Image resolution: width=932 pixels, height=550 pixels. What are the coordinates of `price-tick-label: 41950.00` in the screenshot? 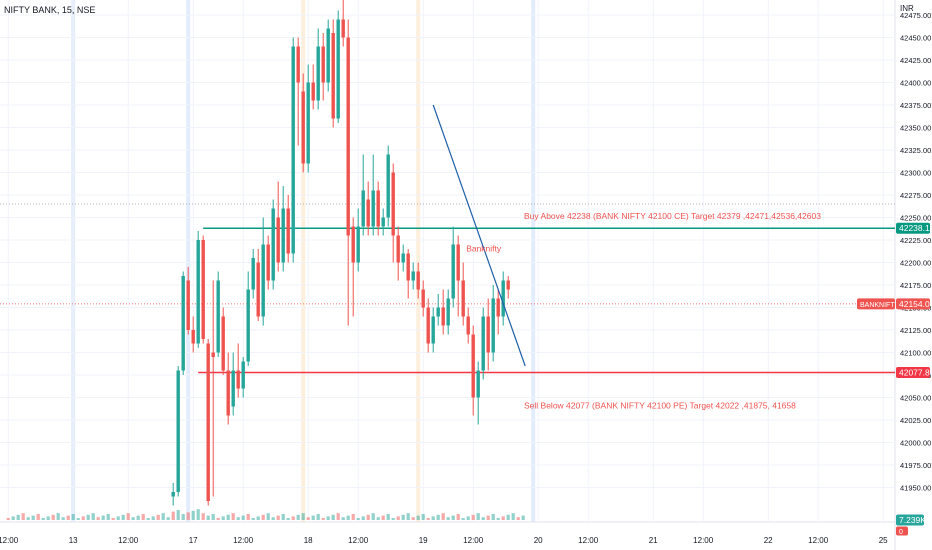 It's located at (915, 488).